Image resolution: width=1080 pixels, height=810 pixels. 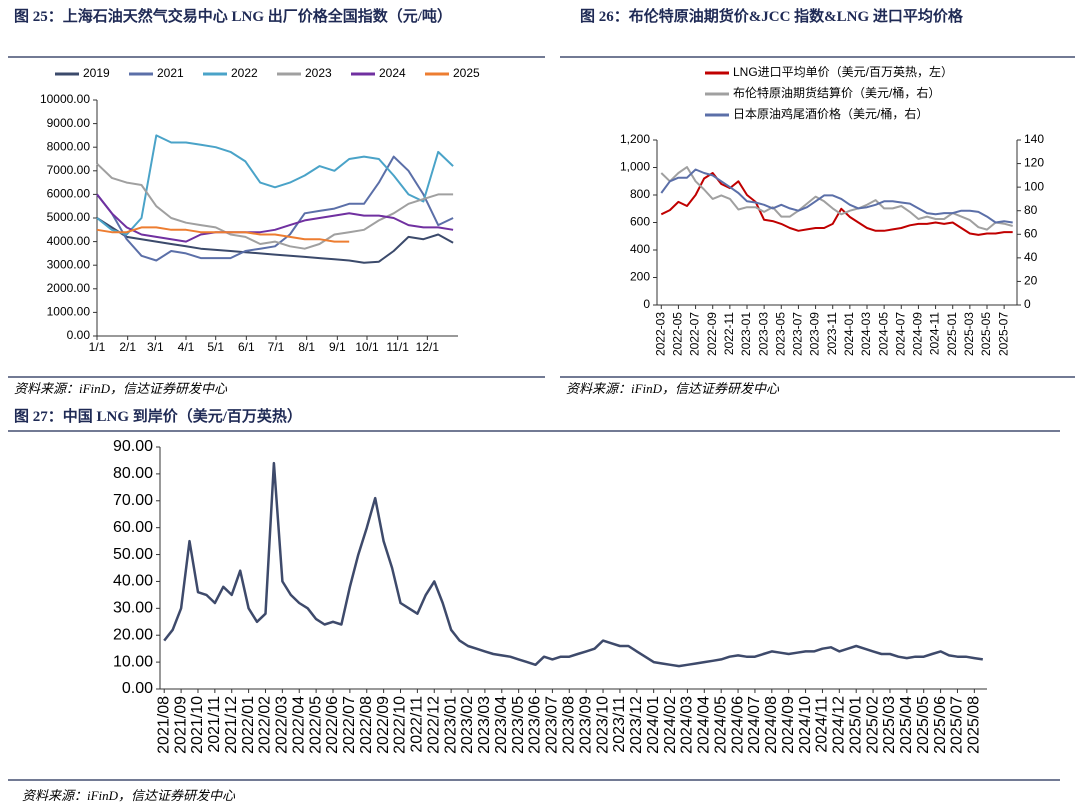 I want to click on y-tick-label: 4000.00, so click(x=69, y=241).